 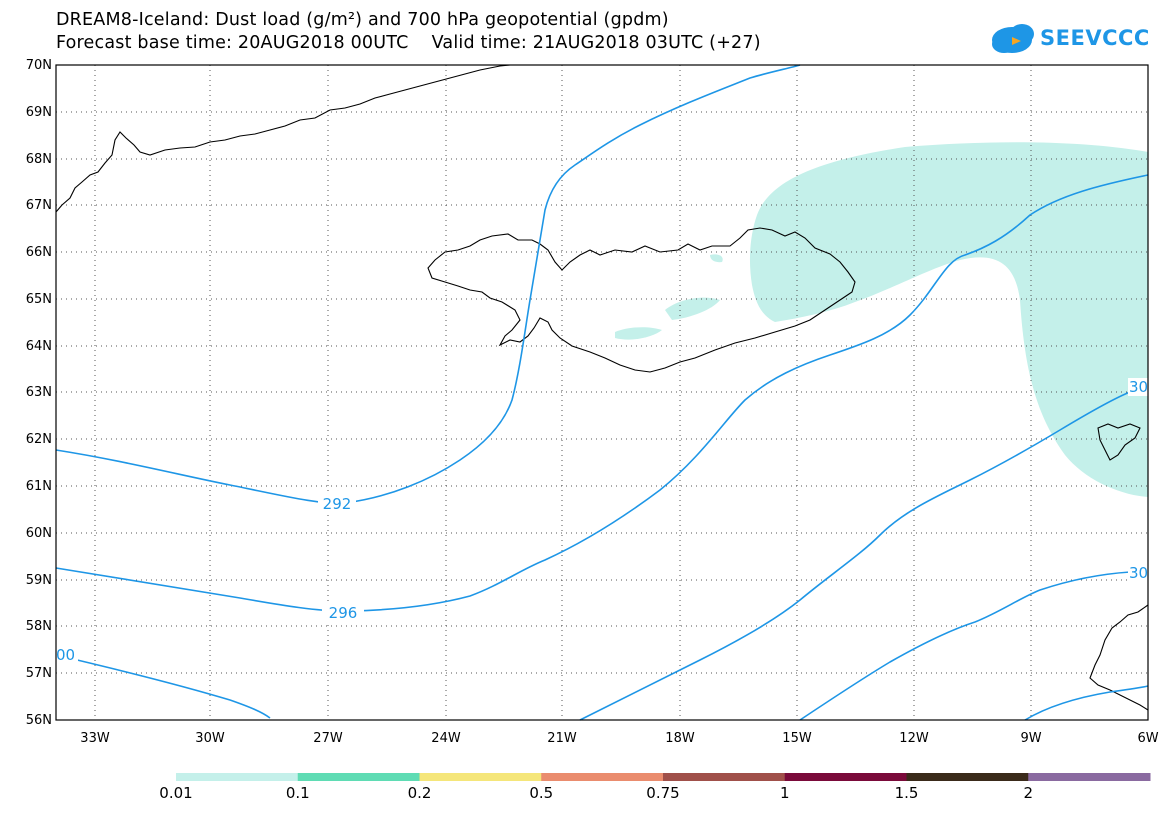 What do you see at coordinates (797, 738) in the screenshot?
I see `lon-label: 15W` at bounding box center [797, 738].